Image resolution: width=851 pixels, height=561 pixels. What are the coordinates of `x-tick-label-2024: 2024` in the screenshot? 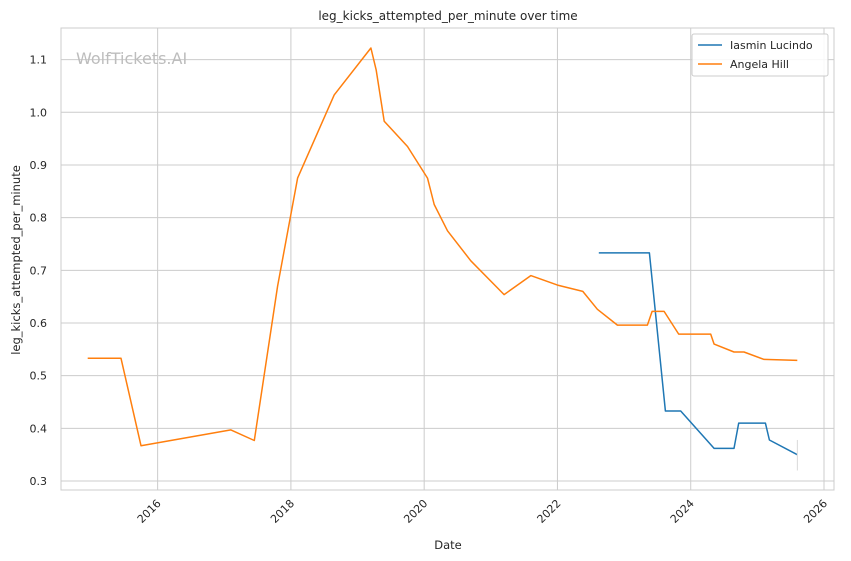 It's located at (682, 511).